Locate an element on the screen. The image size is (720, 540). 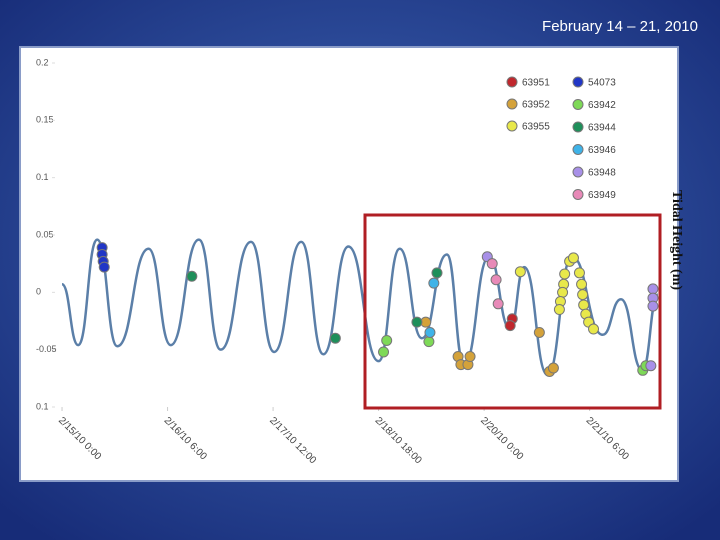
legend-label: 63946 is located at coordinates (602, 150).